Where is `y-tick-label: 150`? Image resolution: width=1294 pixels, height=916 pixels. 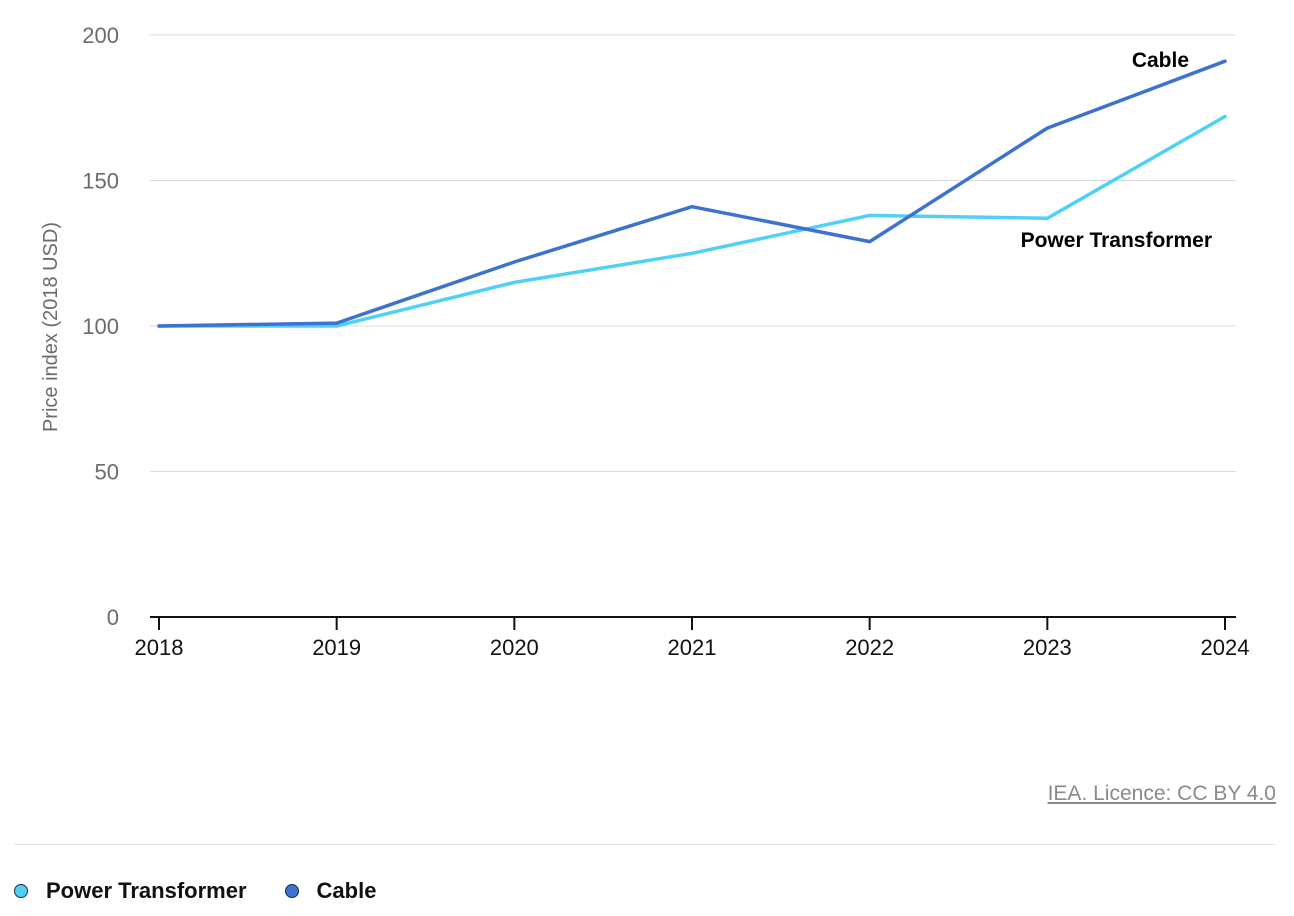 y-tick-label: 150 is located at coordinates (100, 181).